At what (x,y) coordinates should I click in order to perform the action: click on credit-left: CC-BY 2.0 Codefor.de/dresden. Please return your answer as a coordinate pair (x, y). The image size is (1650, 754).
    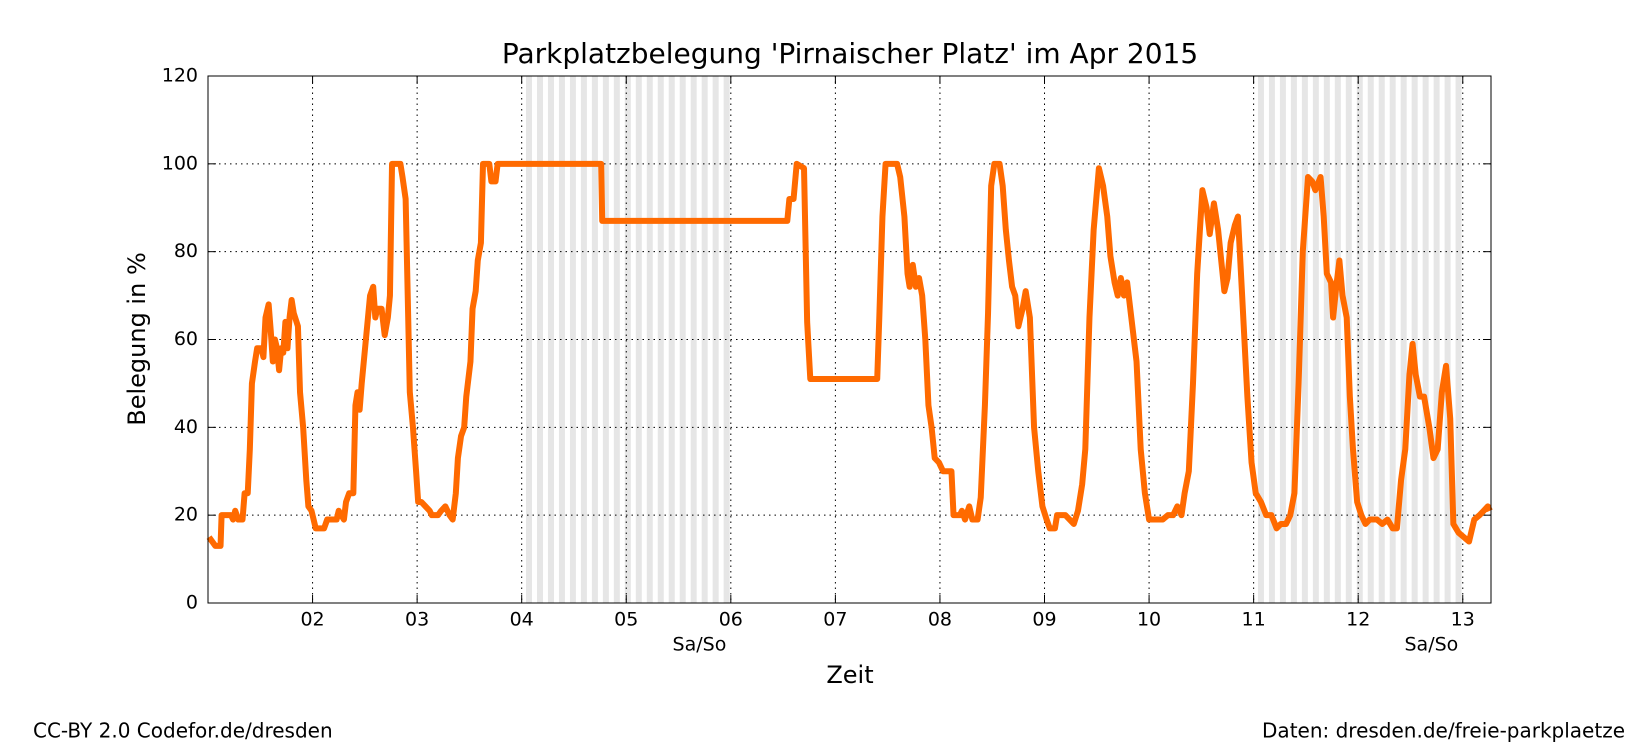
    Looking at the image, I should click on (183, 731).